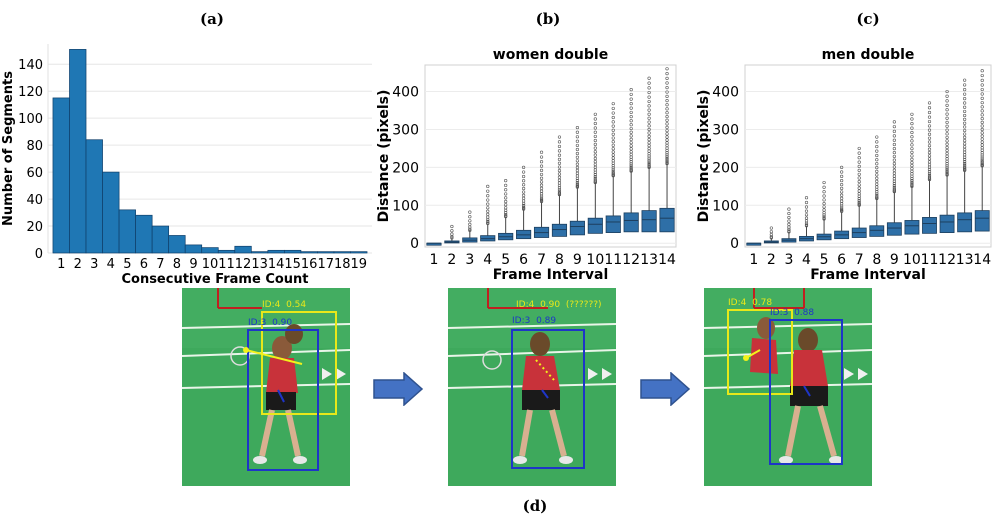 This screenshot has width=997, height=524. I want to click on x-axis-title: Frame Interval, so click(868, 275).